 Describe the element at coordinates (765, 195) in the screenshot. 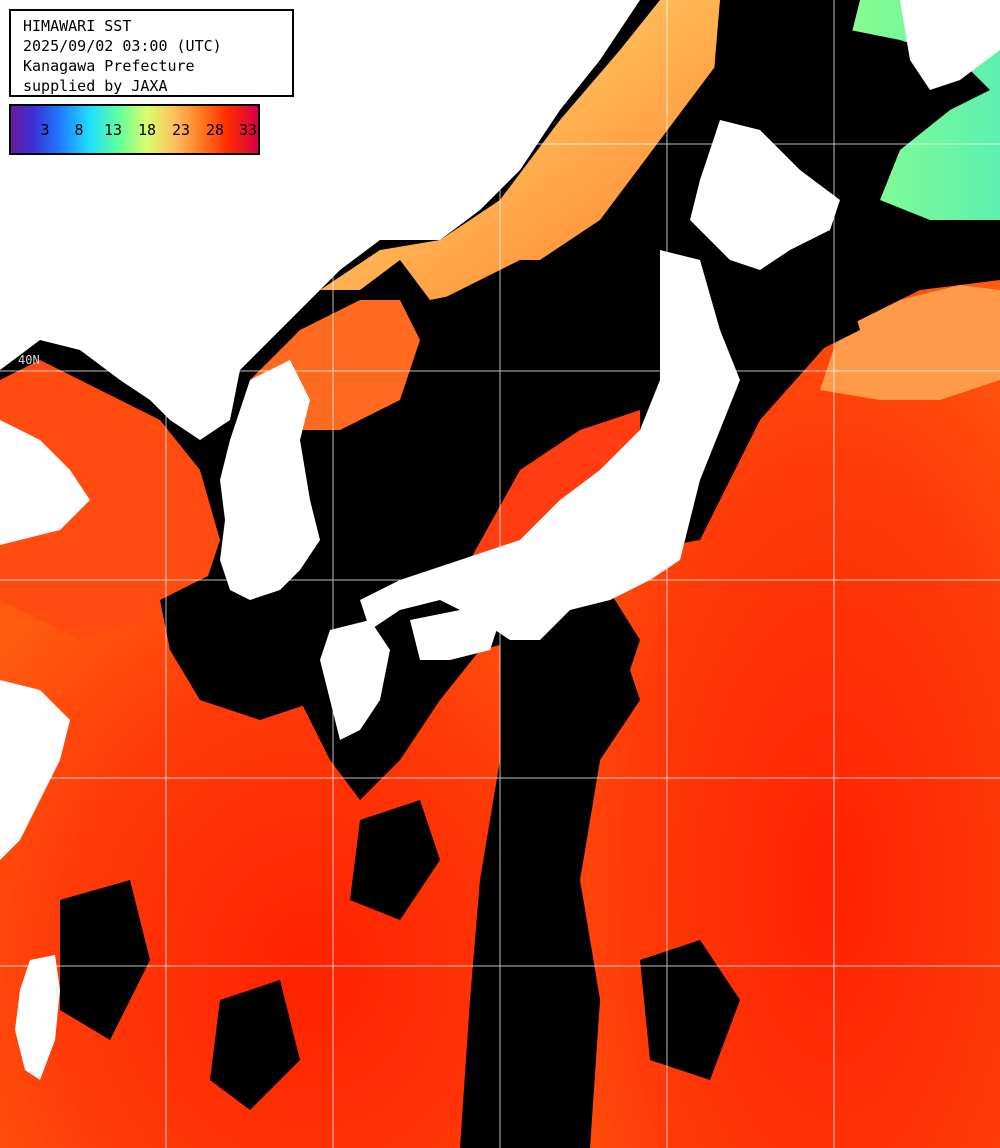

I see `land-hokkaido` at that location.